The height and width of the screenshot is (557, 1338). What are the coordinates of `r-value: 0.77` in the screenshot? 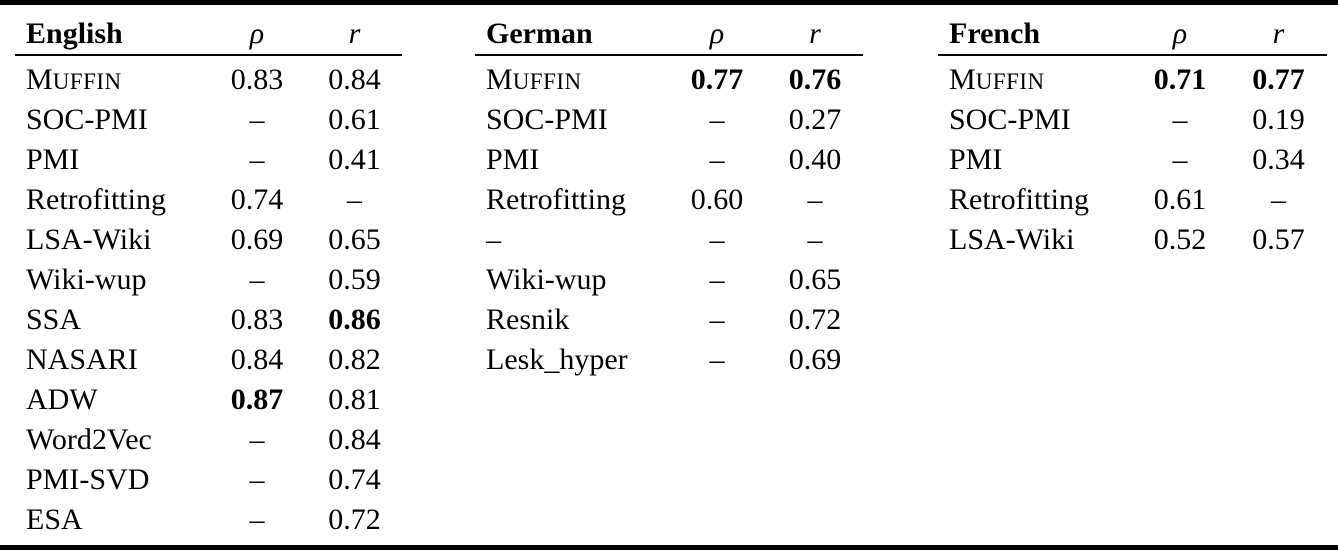 It's located at (1278, 79).